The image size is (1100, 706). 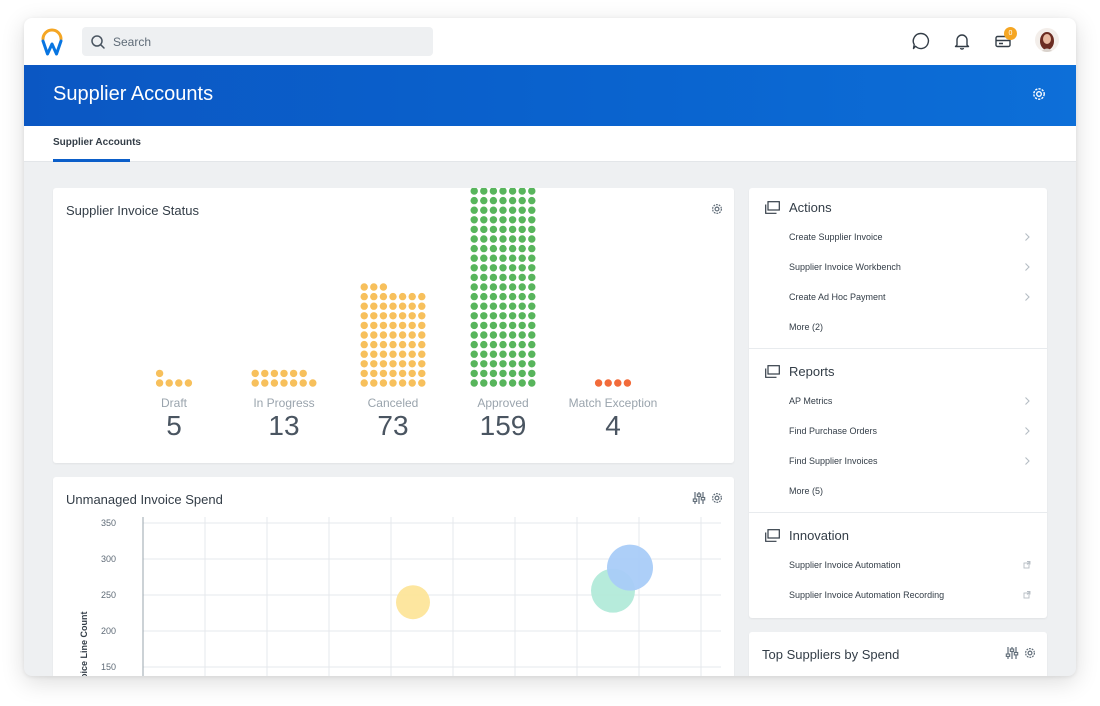 What do you see at coordinates (503, 425) in the screenshot?
I see `status-count: 159` at bounding box center [503, 425].